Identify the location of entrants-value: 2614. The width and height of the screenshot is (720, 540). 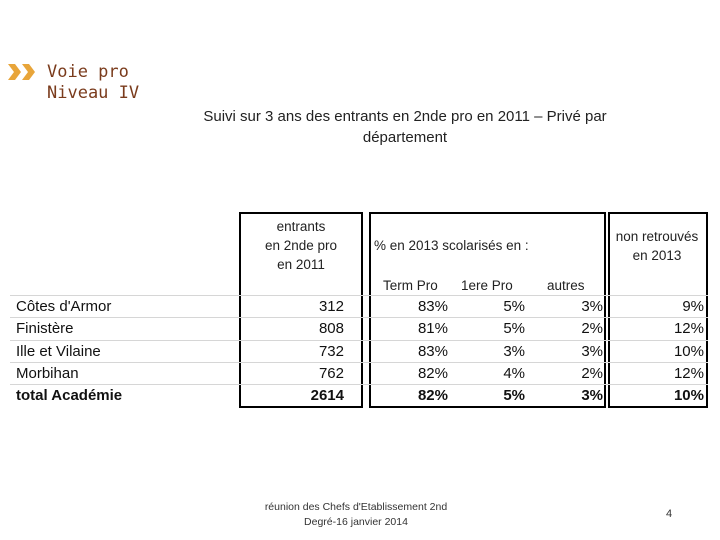
(327, 395).